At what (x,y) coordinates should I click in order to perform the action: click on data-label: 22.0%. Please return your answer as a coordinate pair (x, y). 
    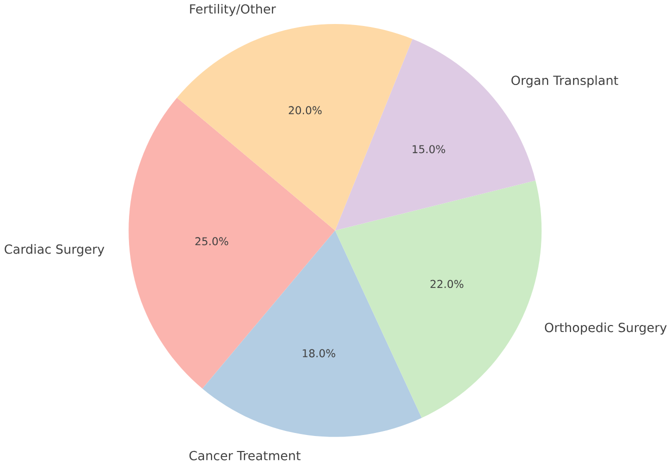
    Looking at the image, I should click on (447, 284).